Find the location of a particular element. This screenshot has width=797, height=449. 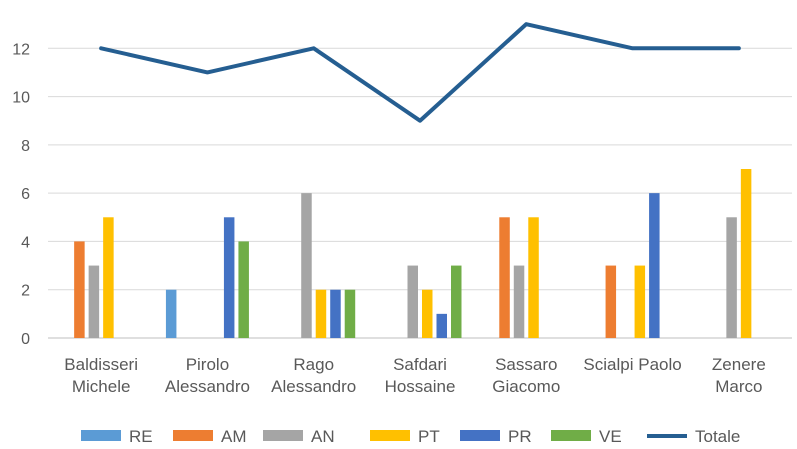

y-tick-label: 12 is located at coordinates (21, 49).